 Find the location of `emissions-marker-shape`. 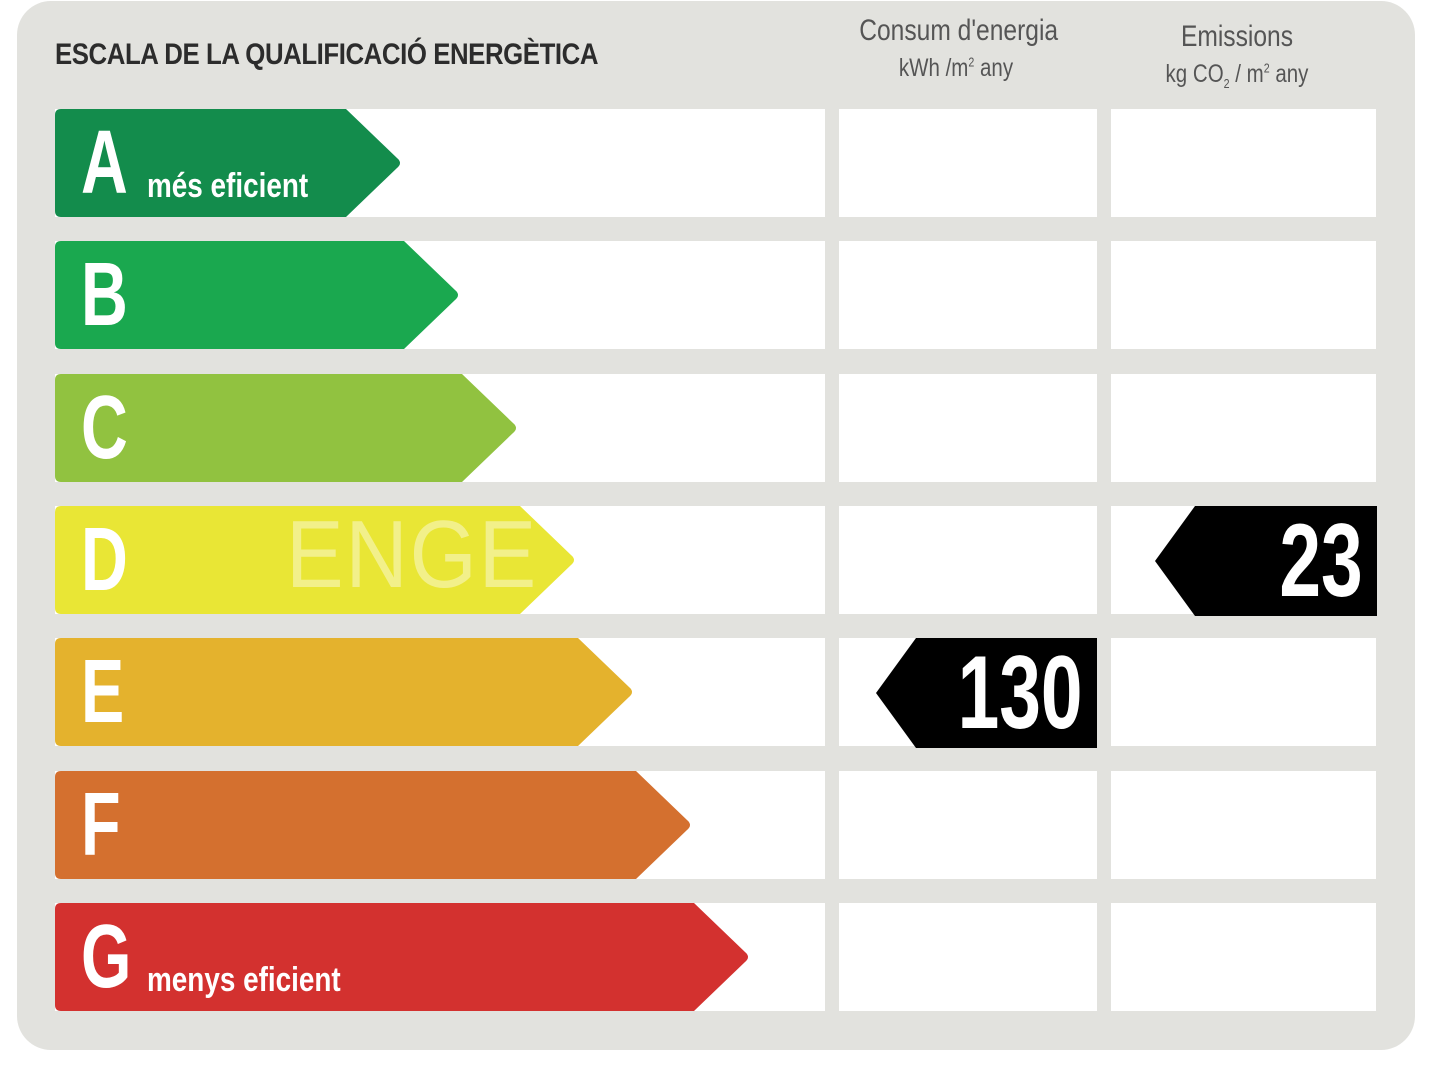

emissions-marker-shape is located at coordinates (1266, 561).